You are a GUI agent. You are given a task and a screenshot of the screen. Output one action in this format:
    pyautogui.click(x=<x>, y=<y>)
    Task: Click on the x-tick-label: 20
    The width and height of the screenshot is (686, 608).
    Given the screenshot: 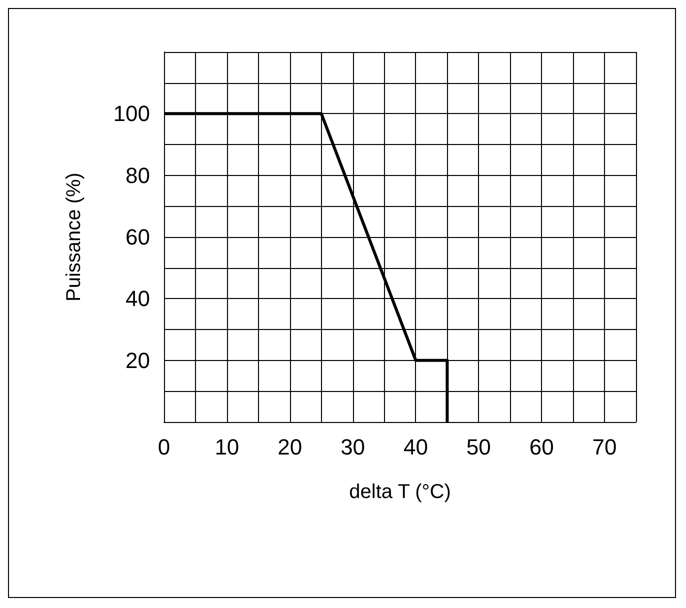 What is the action you would take?
    pyautogui.click(x=290, y=447)
    